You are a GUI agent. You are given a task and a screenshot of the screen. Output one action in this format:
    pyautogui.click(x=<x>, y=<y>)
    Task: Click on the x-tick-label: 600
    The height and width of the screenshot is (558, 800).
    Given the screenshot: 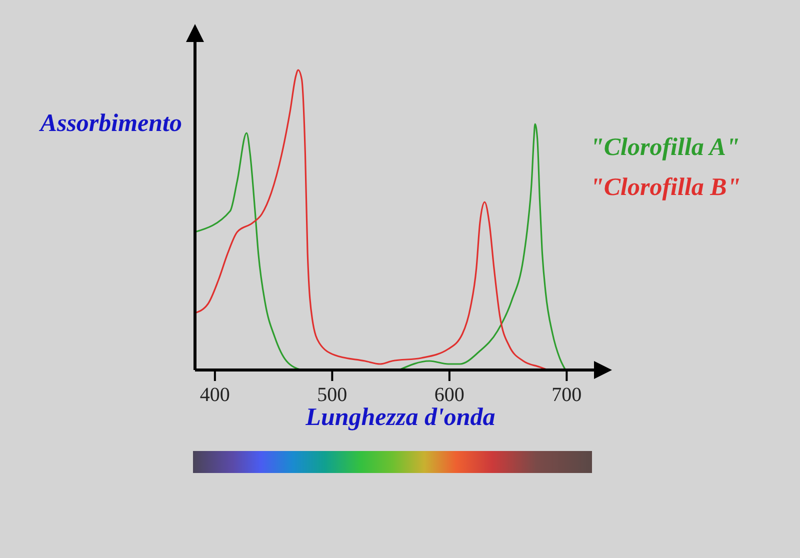 What is the action you would take?
    pyautogui.click(x=449, y=395)
    